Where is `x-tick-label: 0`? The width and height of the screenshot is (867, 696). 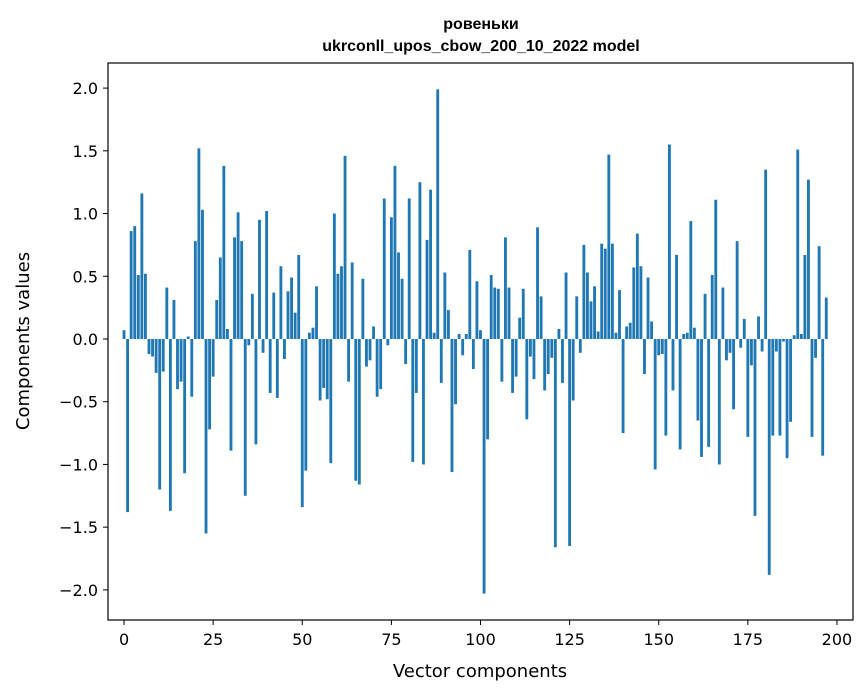
x-tick-label: 0 is located at coordinates (124, 639).